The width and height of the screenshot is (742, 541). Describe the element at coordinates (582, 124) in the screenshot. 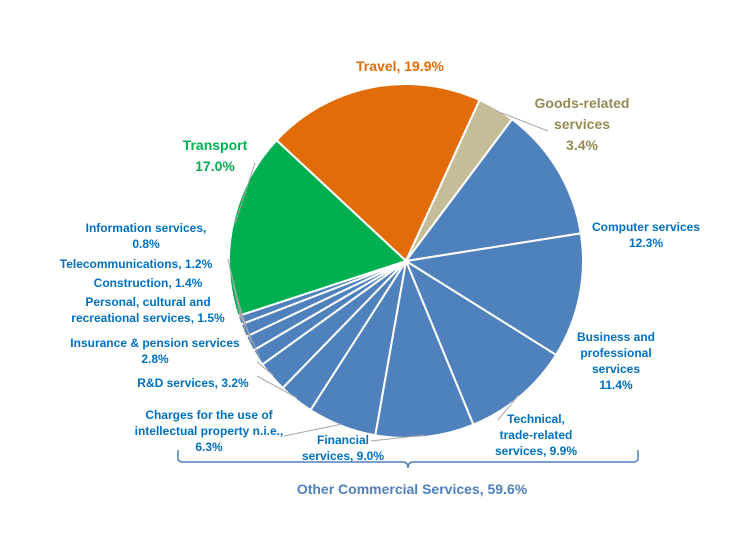

I see `label-goods-related-services: Goods-related services 3.4%` at that location.